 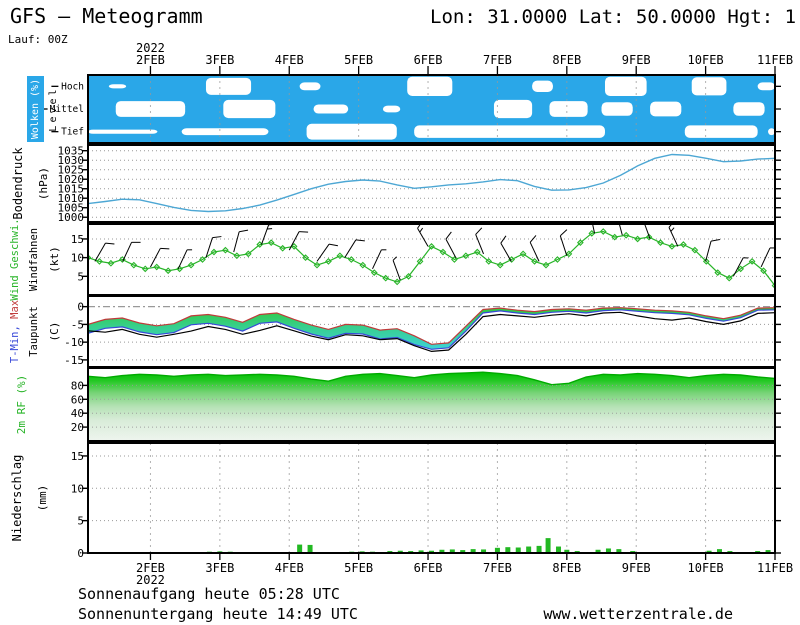 I want to click on header-coordinates: Lon: 31.0000 Lat: 50.0000 Hgt: 1, so click(x=613, y=17).